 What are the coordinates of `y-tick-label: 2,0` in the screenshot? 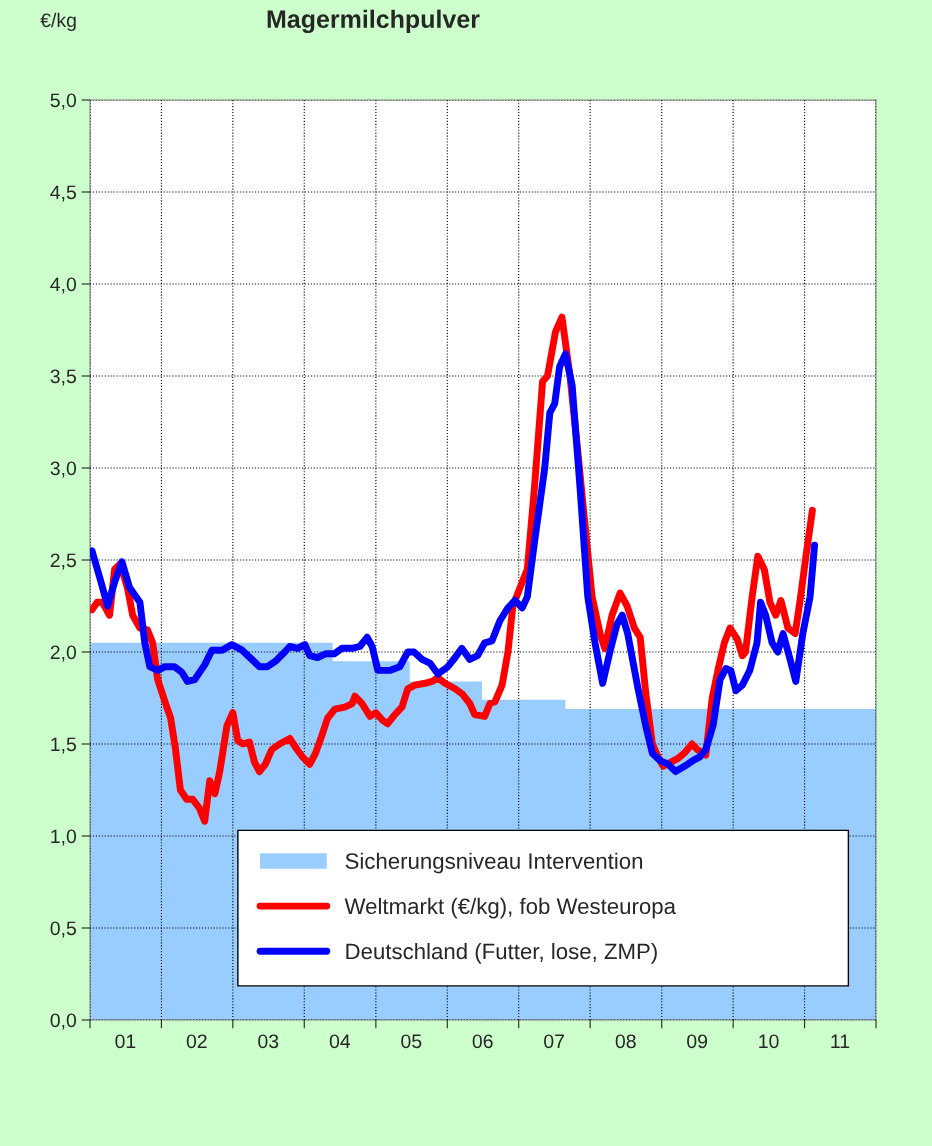 It's located at (63, 653).